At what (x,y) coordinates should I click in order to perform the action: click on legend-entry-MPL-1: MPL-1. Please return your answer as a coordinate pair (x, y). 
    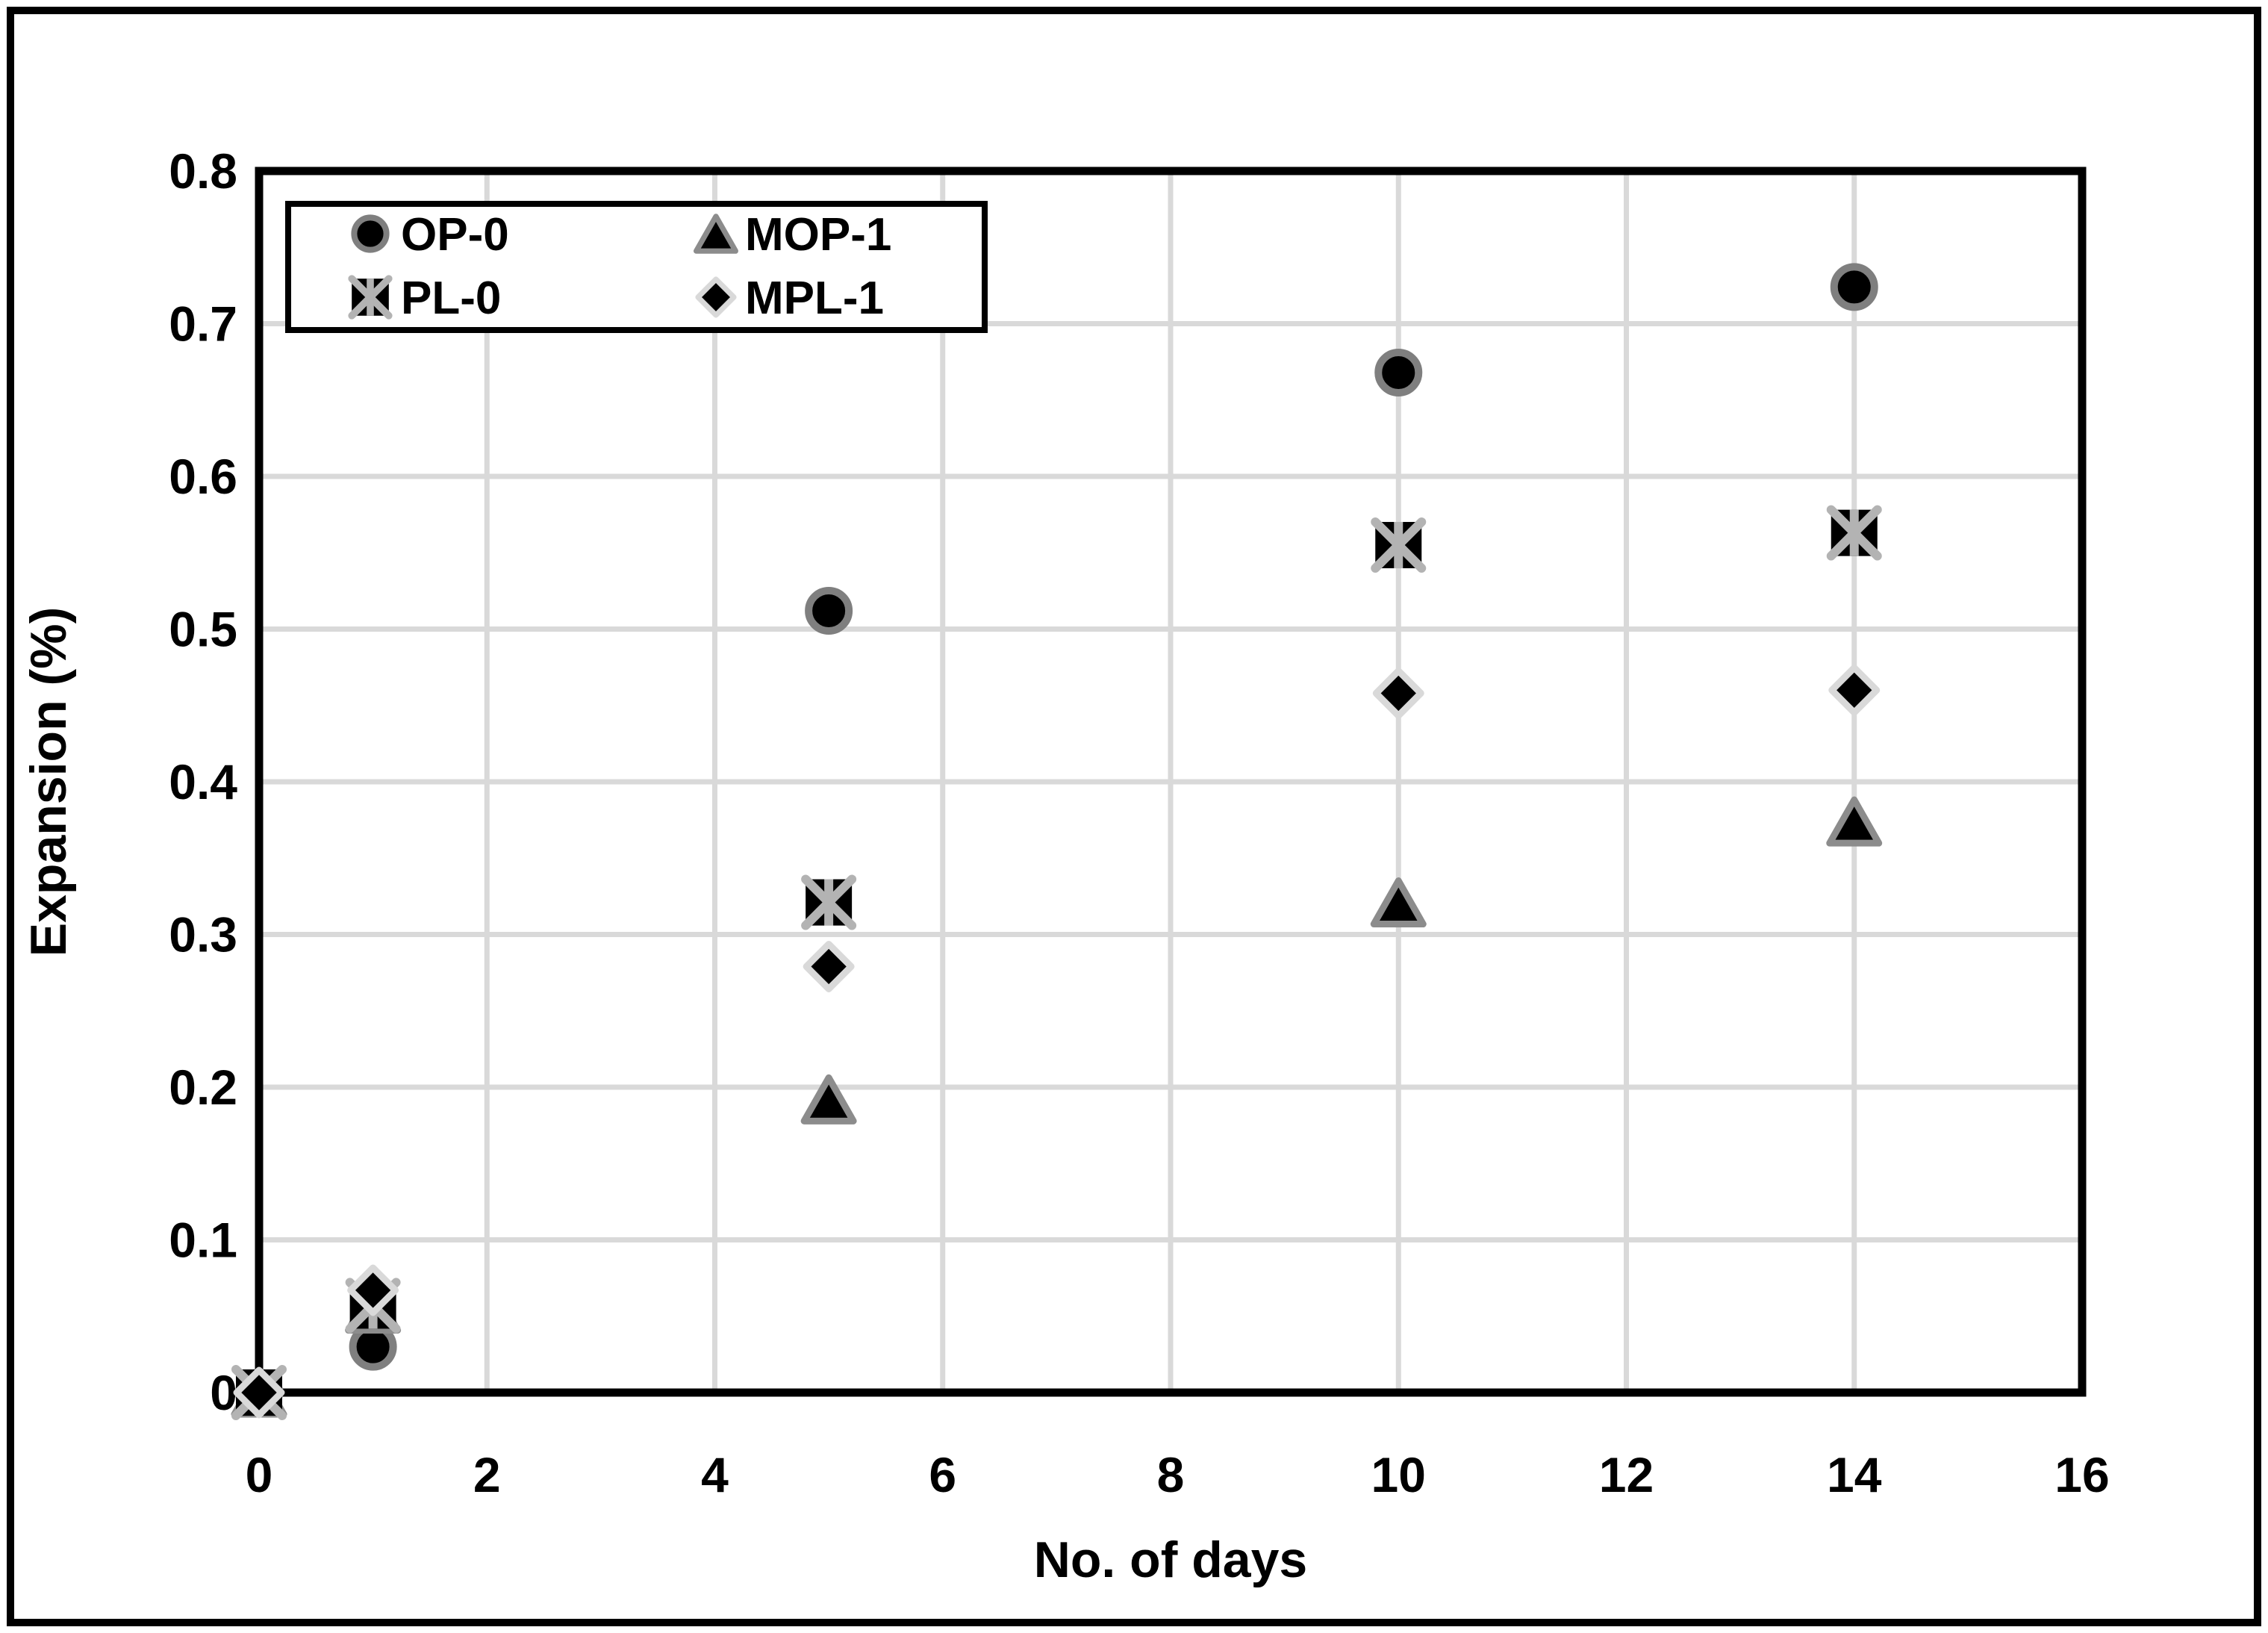
    Looking at the image, I should click on (789, 298).